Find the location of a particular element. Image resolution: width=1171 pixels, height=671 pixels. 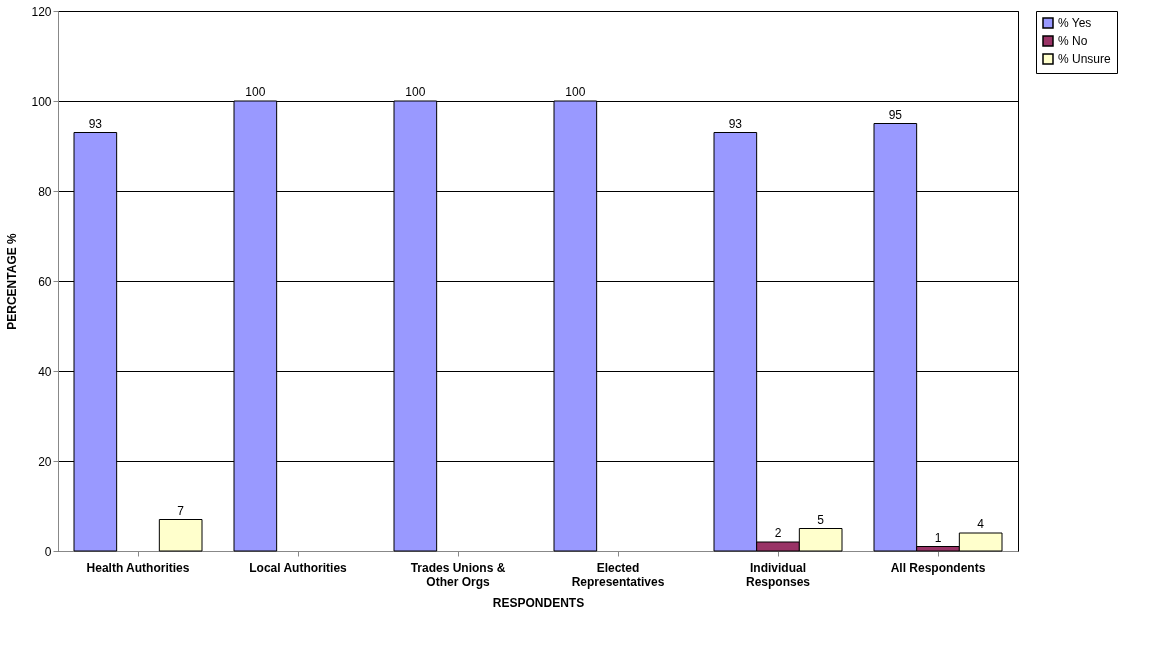

x-tick-label: Local Authorities is located at coordinates (298, 567).